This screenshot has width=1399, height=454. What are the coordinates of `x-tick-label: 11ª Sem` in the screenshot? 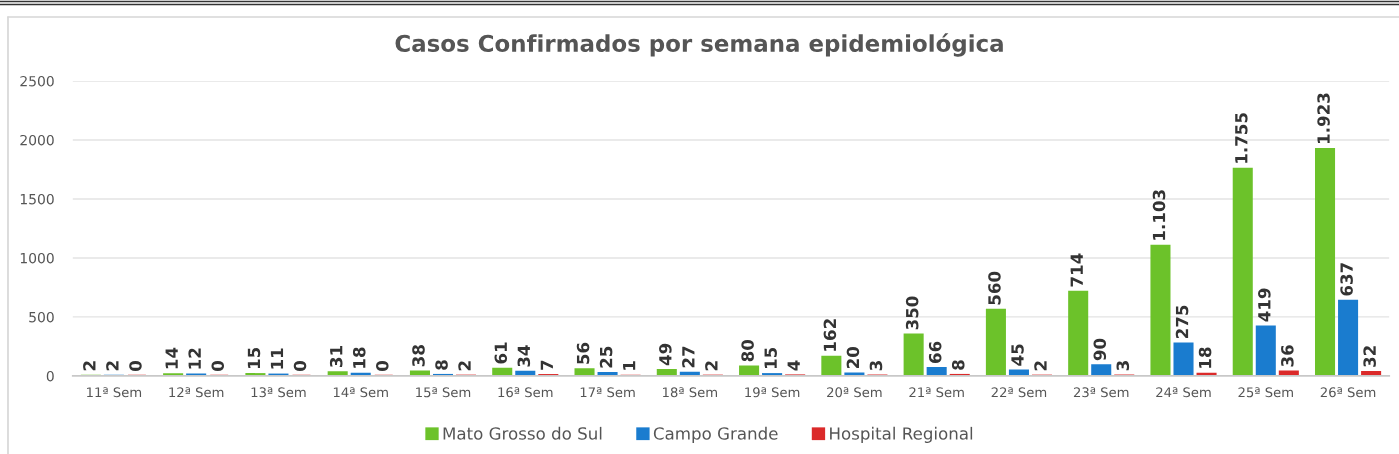 It's located at (114, 392).